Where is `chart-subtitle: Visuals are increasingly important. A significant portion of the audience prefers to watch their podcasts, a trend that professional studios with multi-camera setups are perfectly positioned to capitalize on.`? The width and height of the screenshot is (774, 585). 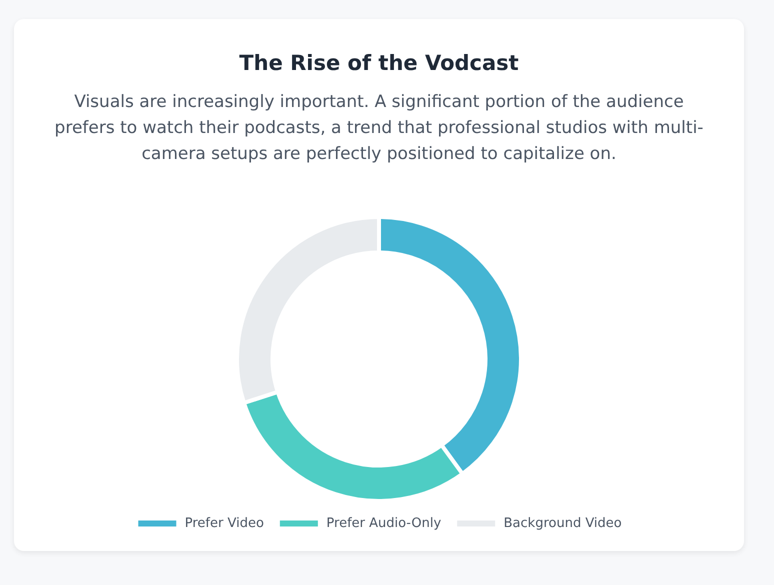 chart-subtitle: Visuals are increasingly important. A significant portion of the audience prefers to watch their podcasts, a trend that professional studios with multi-camera setups are perfectly positioned to capitalize on. is located at coordinates (379, 128).